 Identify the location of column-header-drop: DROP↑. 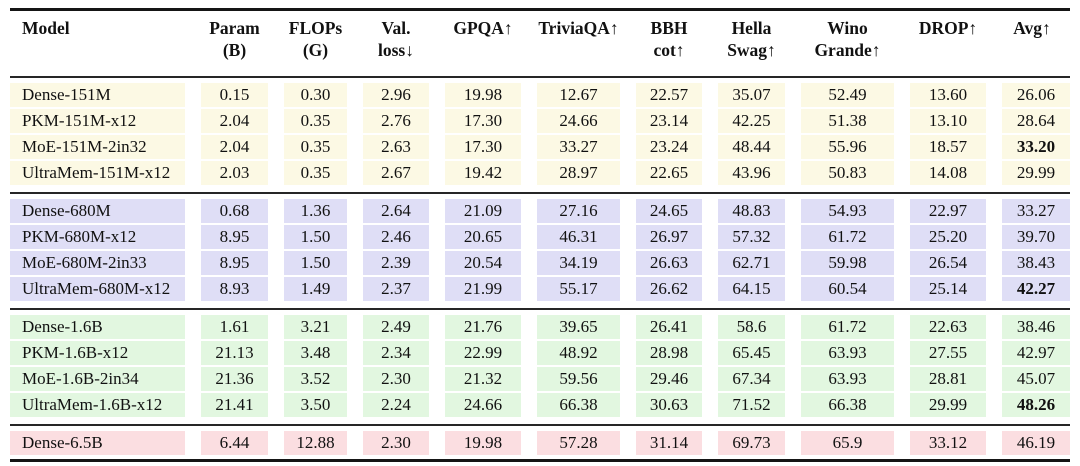
(948, 41).